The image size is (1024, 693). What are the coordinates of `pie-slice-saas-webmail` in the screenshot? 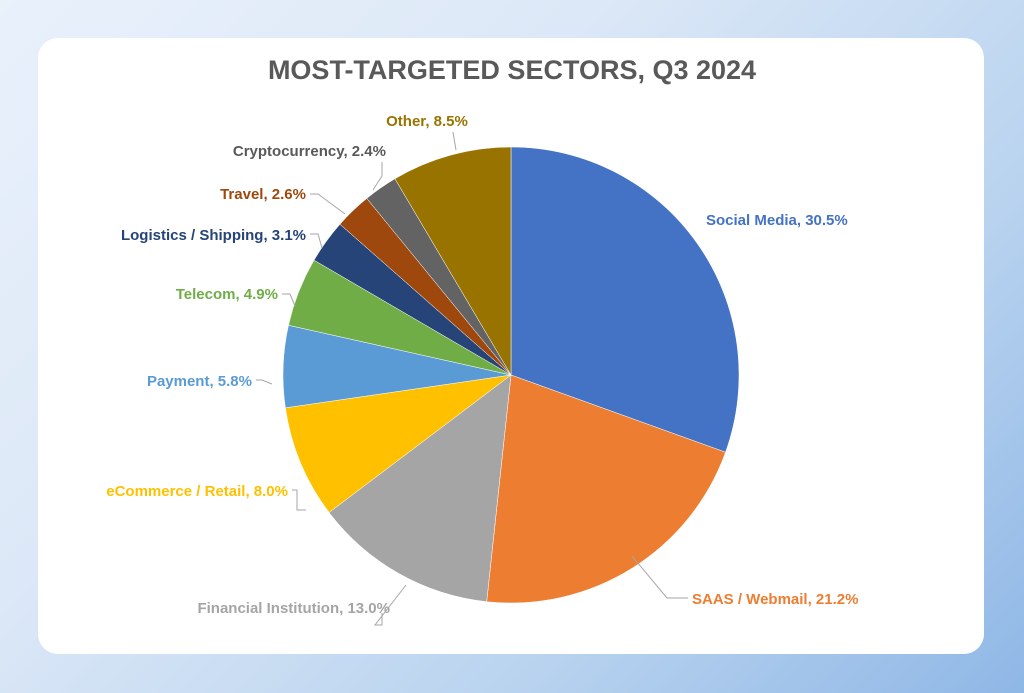 It's located at (606, 489).